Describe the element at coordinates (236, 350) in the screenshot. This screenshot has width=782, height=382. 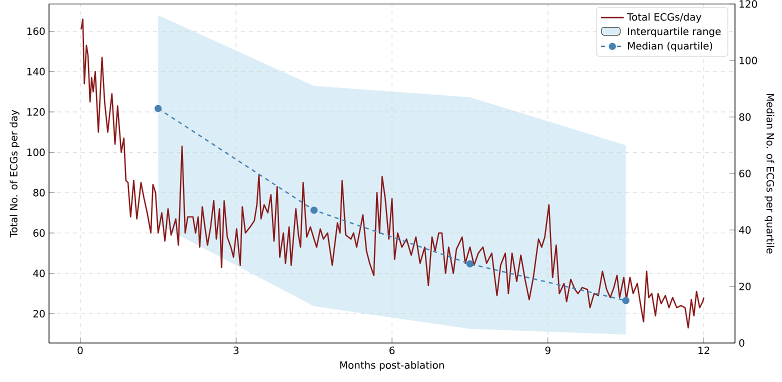
I see `x-tick-label: 3` at that location.